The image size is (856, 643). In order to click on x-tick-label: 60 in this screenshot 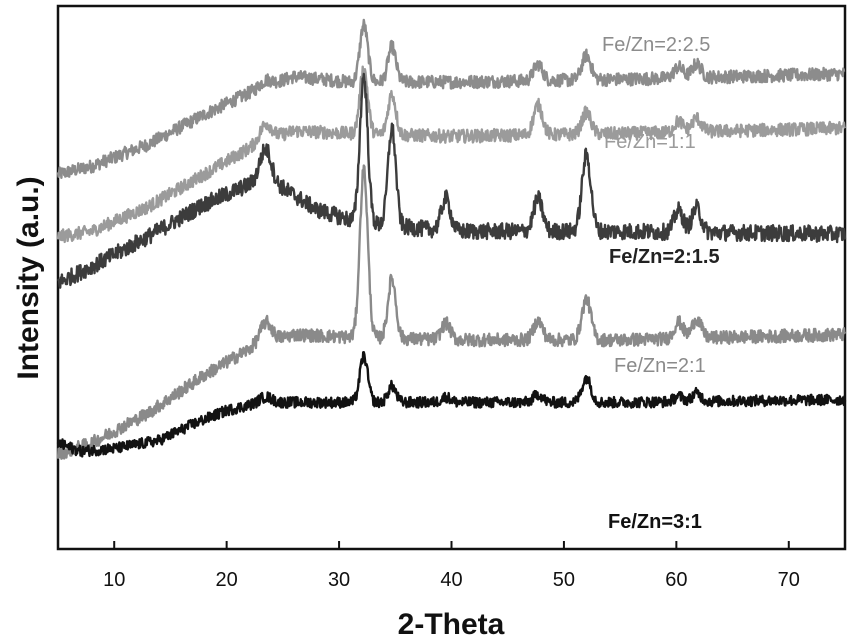, I will do `click(676, 580)`.